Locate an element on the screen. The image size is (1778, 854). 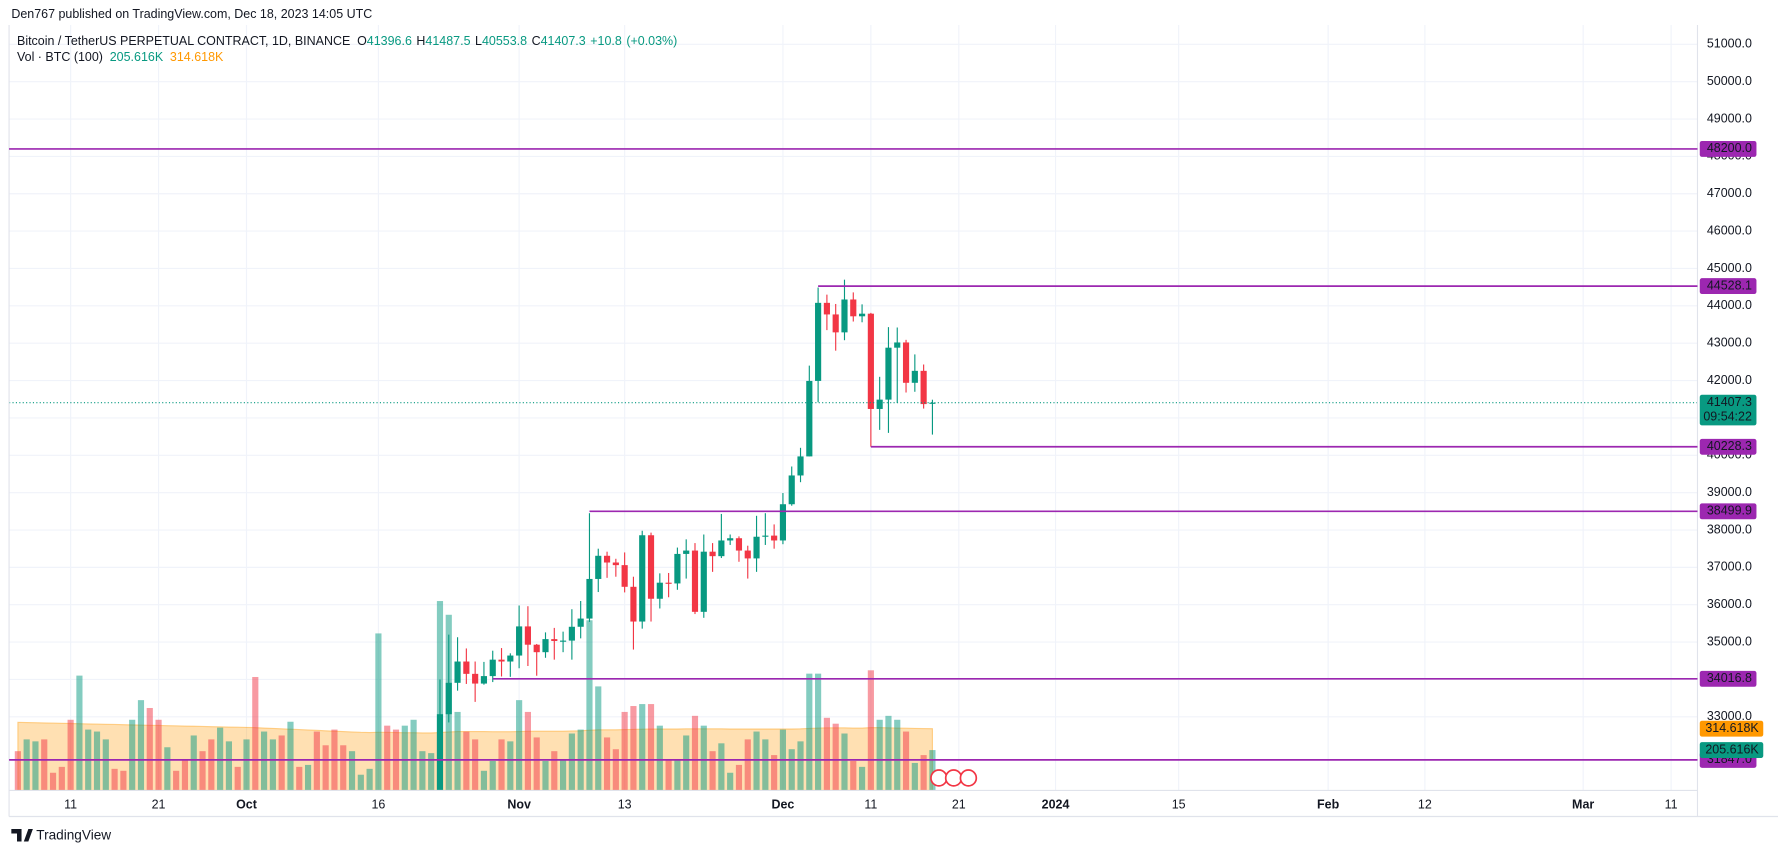
volume-legend: Vol · BTC (100) 205.616K 314.618K is located at coordinates (120, 57).